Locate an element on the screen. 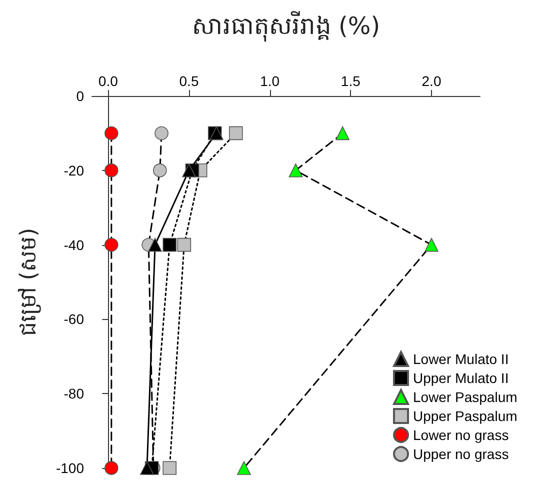  y-tick-label: -40 is located at coordinates (74, 244).